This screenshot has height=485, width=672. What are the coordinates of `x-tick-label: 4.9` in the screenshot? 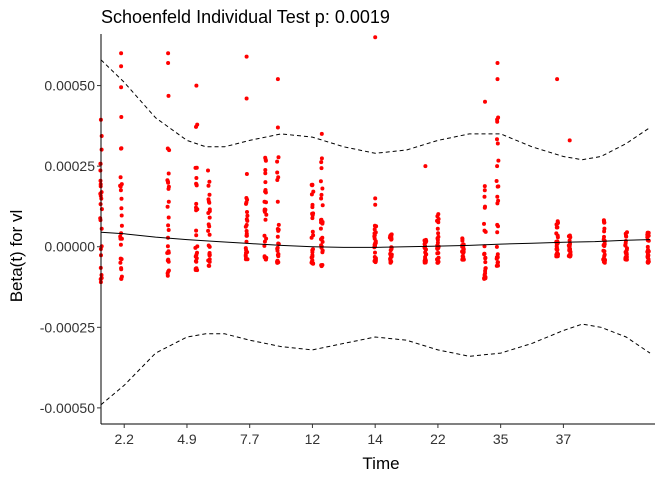 It's located at (187, 439).